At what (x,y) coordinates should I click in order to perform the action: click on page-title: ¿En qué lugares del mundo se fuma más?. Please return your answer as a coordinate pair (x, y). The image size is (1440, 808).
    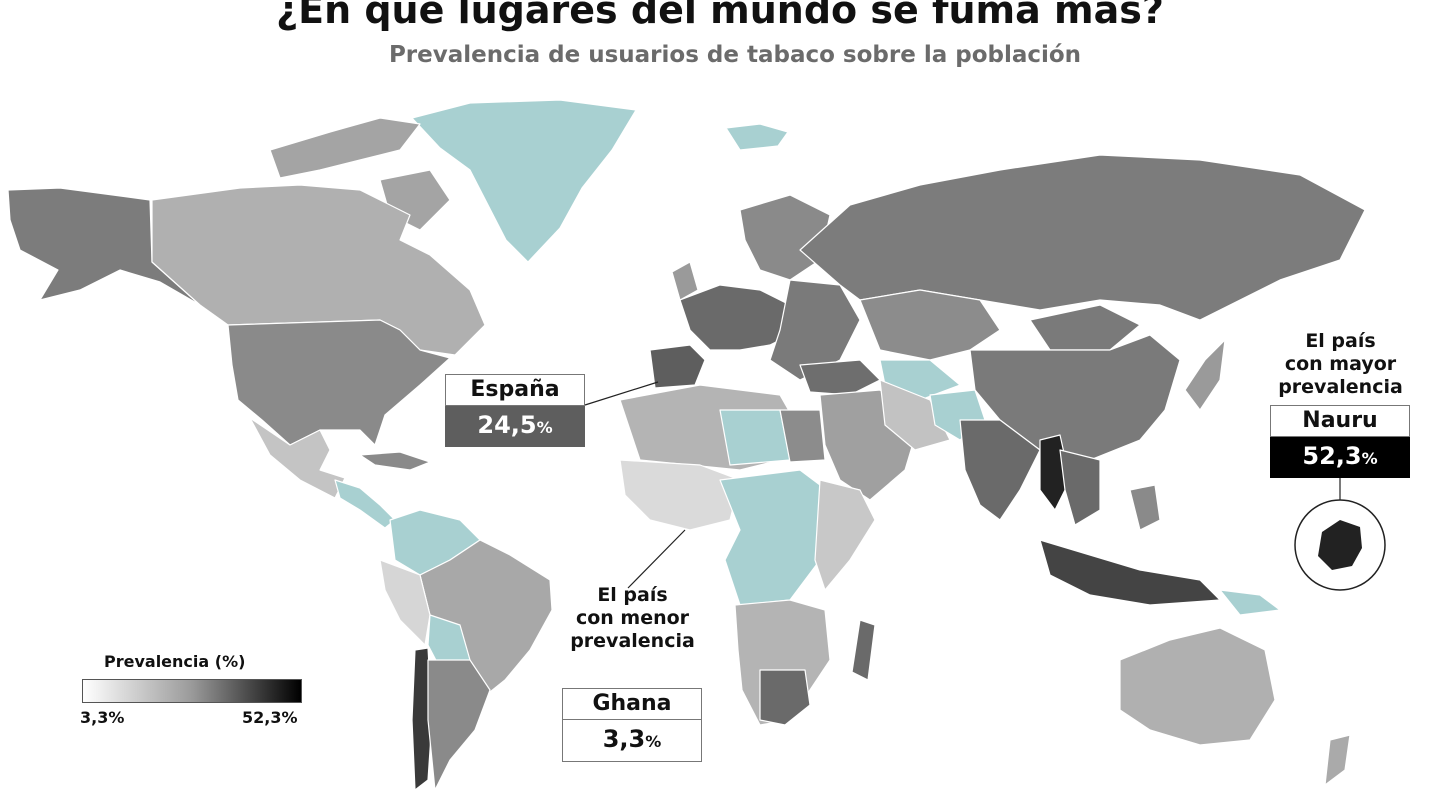
    Looking at the image, I should click on (720, 16).